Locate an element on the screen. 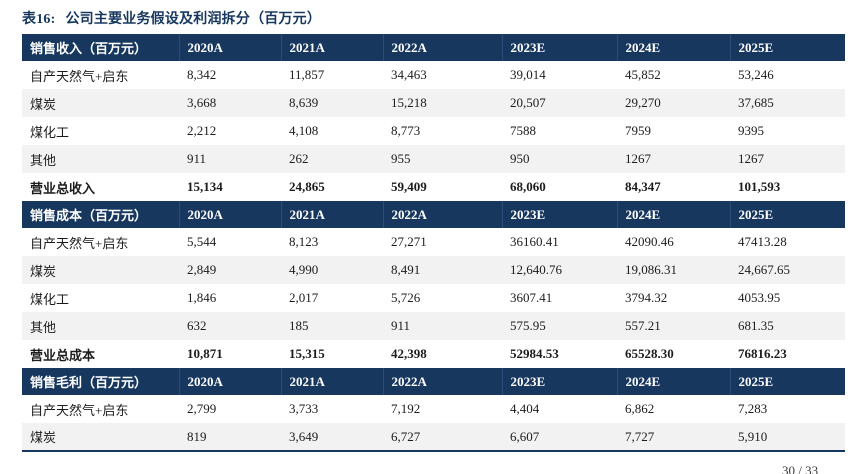  cell-value: 681.35 is located at coordinates (756, 325).